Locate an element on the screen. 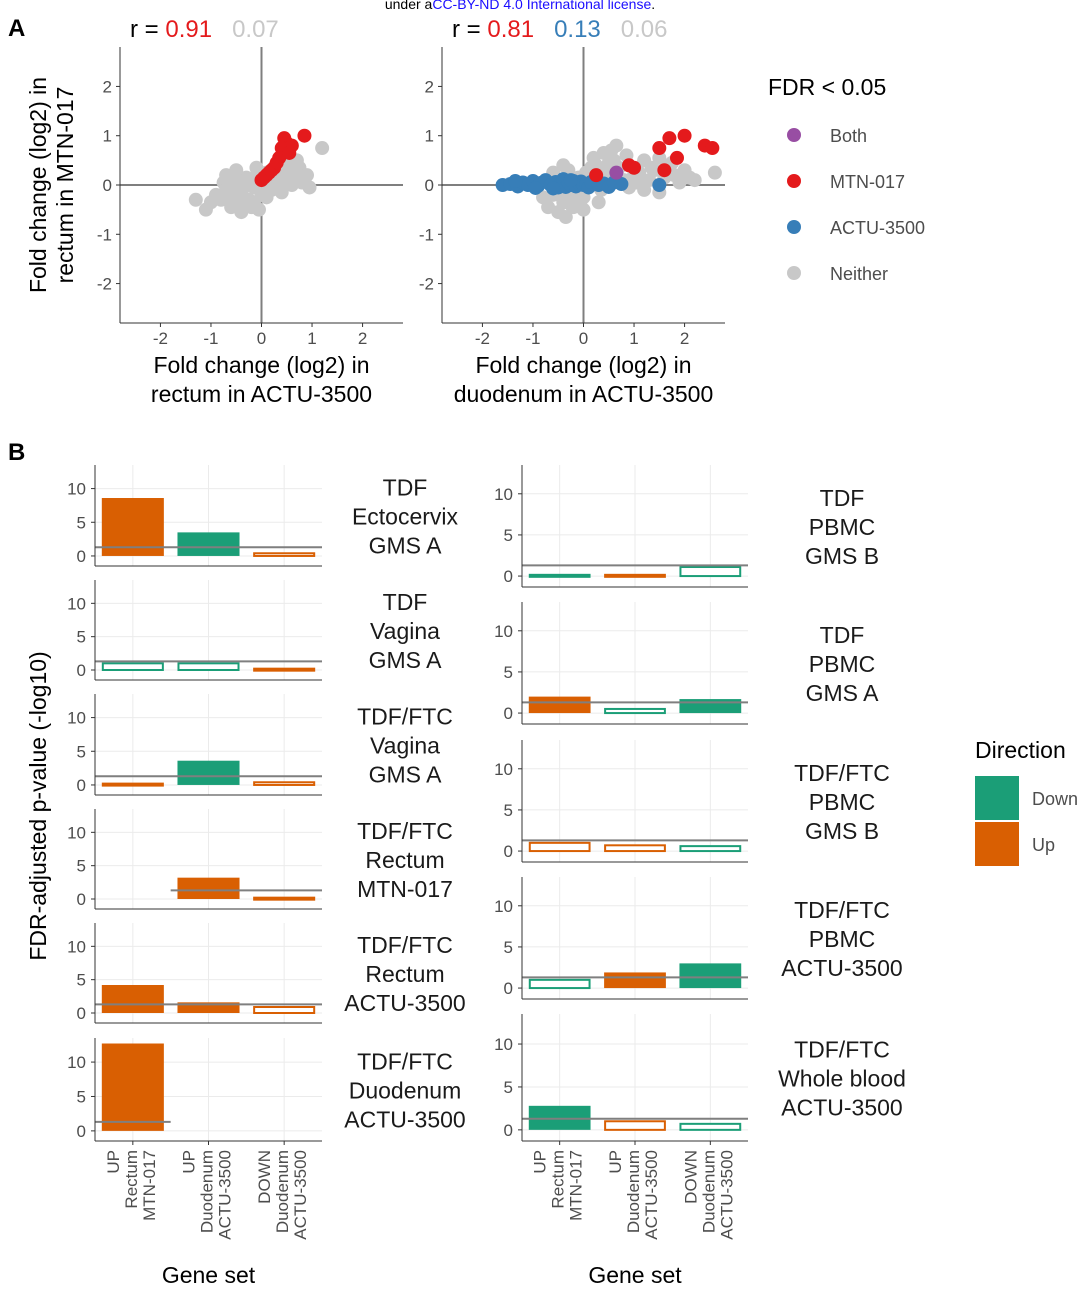 The width and height of the screenshot is (1089, 1297). legend-label: MTN-017 is located at coordinates (867, 182).